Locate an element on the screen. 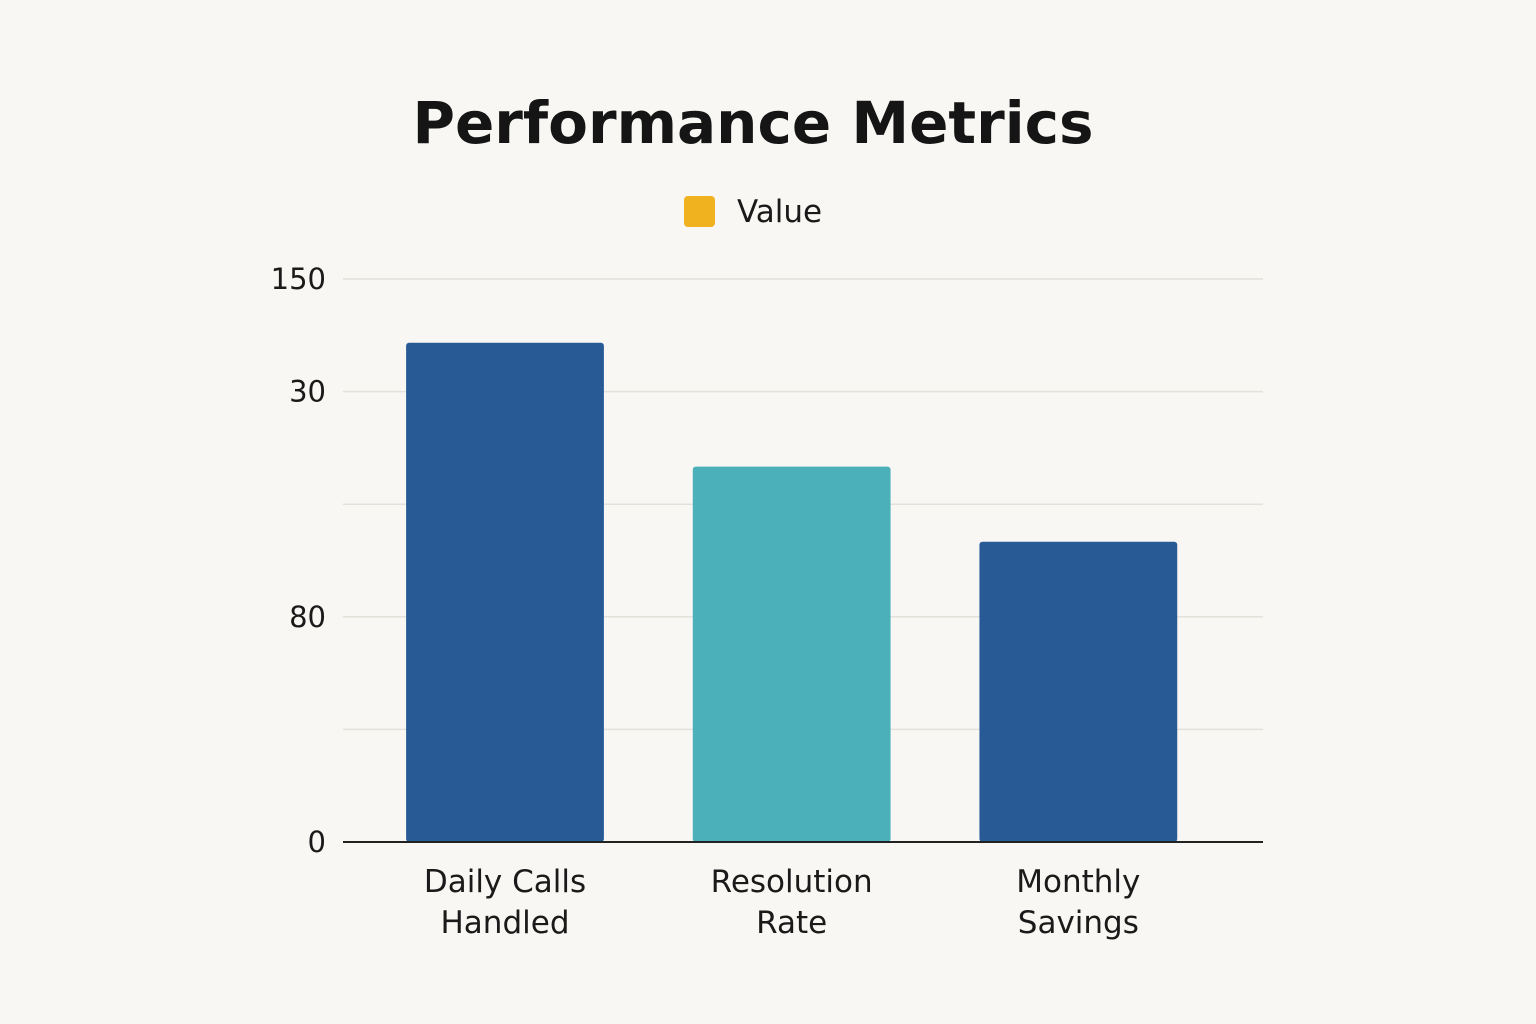  y-tick-label: 30 is located at coordinates (307, 392).